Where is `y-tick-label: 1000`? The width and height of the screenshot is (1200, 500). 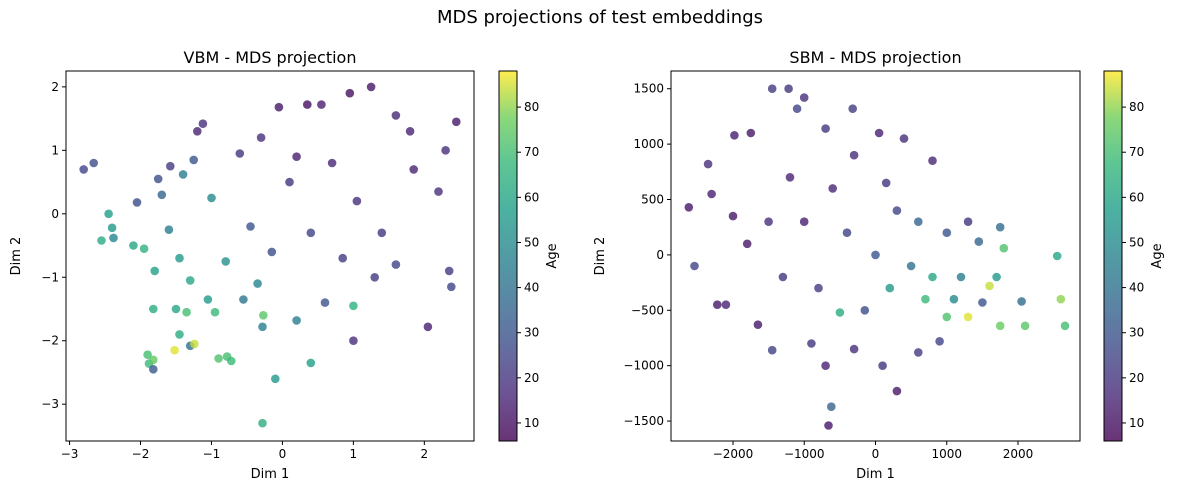 y-tick-label: 1000 is located at coordinates (648, 144).